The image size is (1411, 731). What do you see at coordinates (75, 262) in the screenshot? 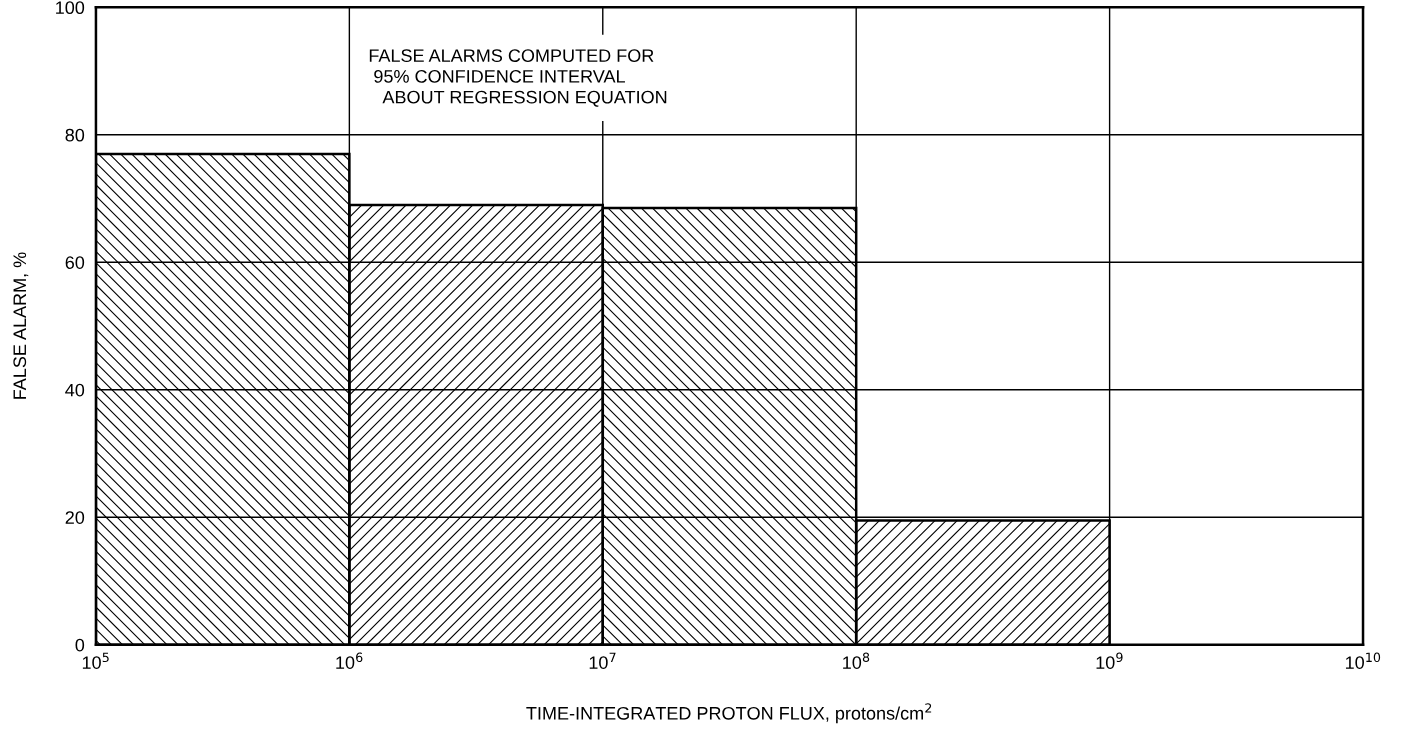
I see `y-tick-label: 60` at bounding box center [75, 262].